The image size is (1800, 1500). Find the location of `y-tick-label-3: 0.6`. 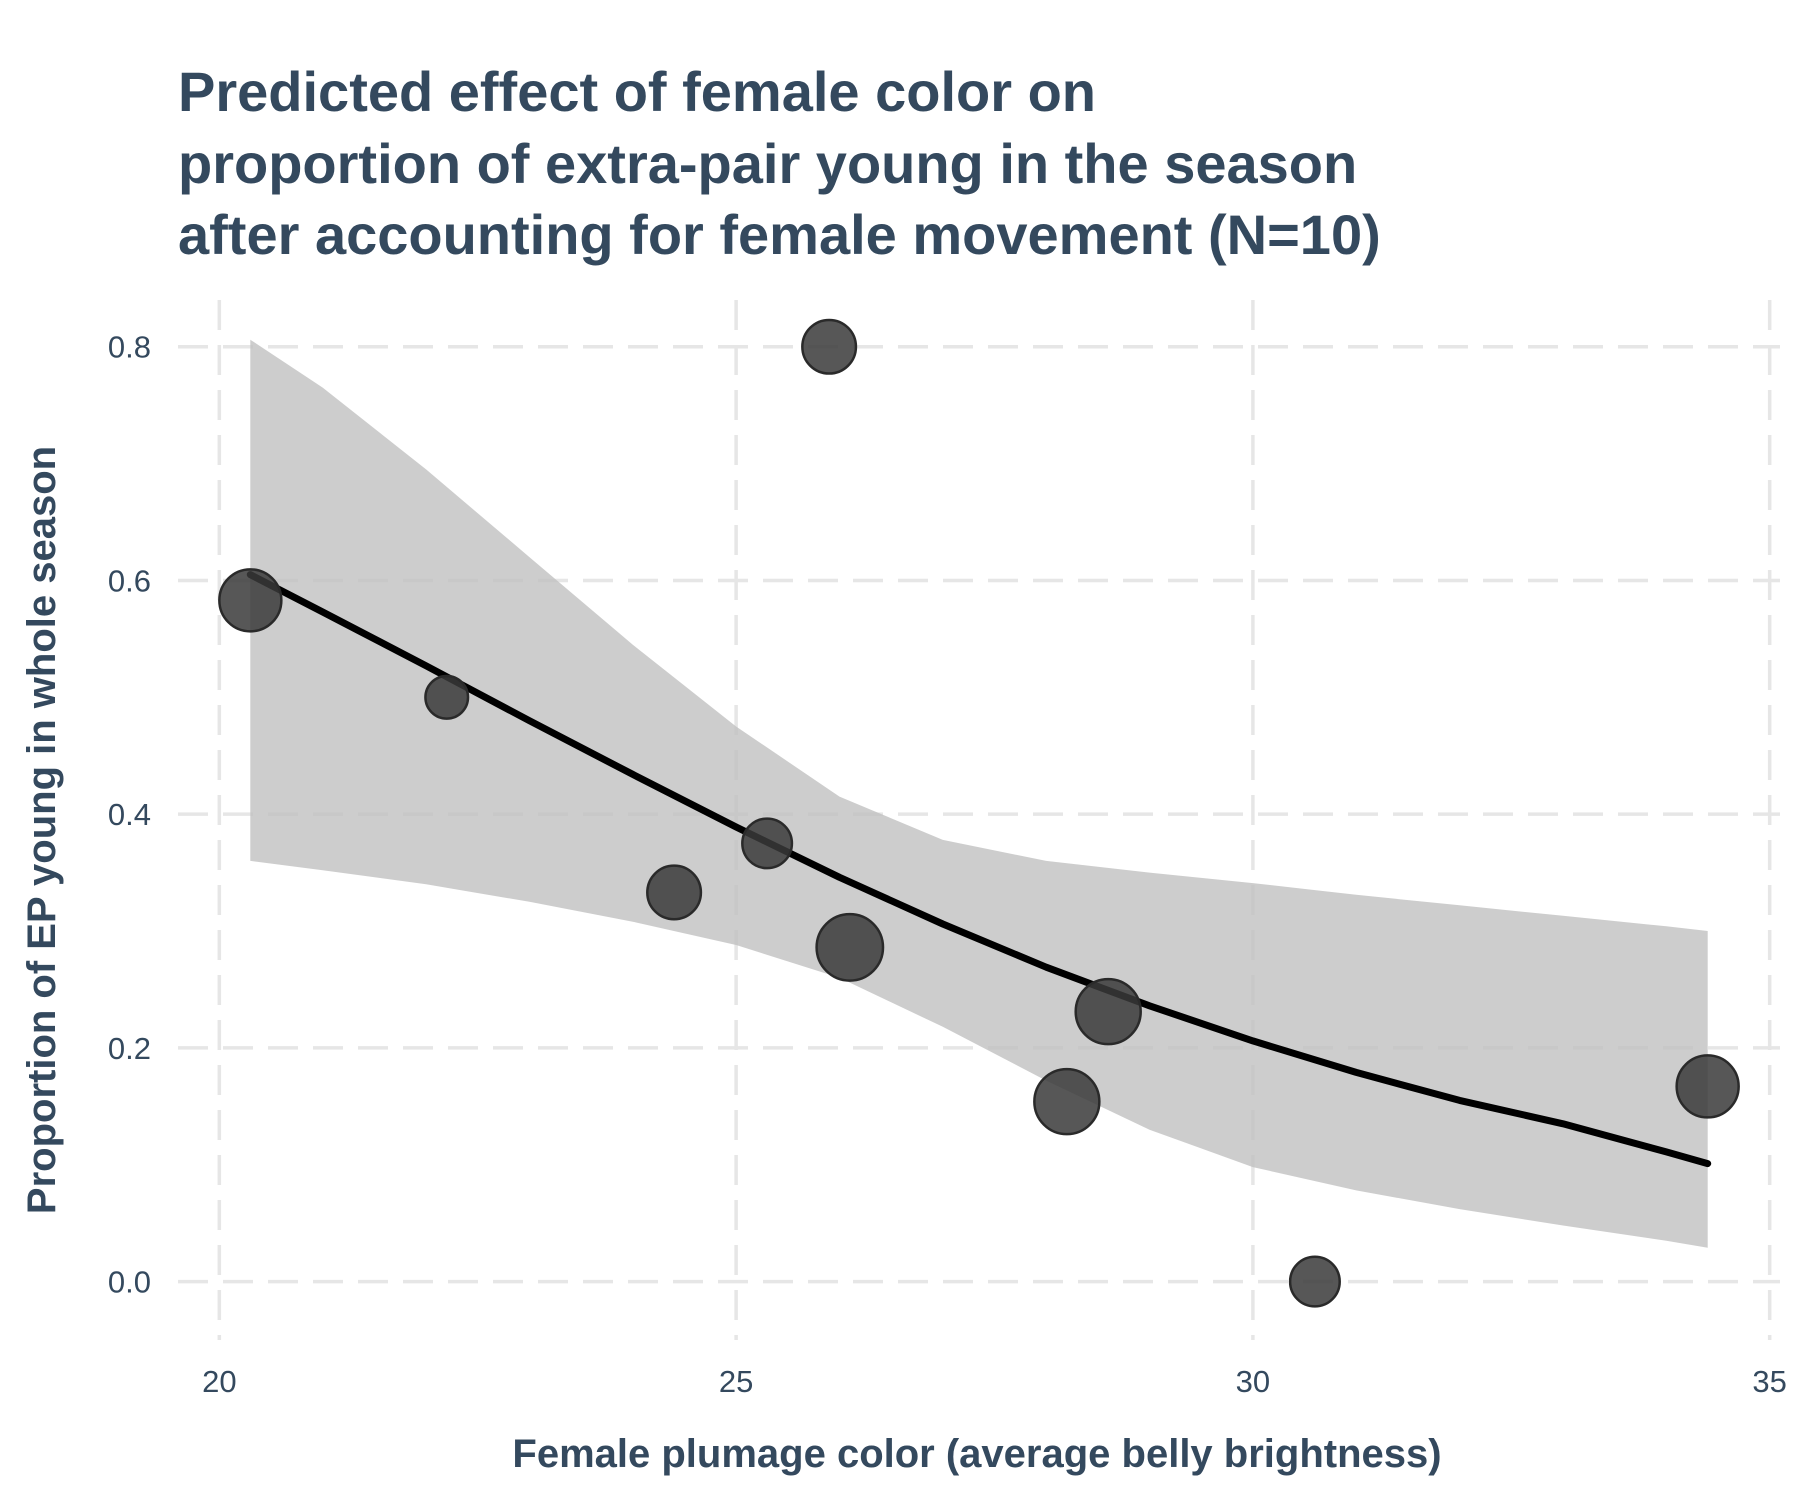

y-tick-label-3: 0.6 is located at coordinates (129, 580).